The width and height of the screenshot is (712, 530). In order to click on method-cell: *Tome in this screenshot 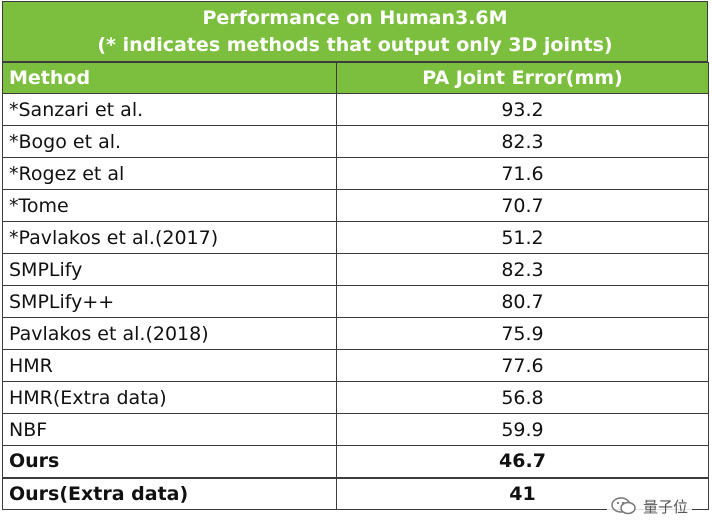, I will do `click(169, 205)`.